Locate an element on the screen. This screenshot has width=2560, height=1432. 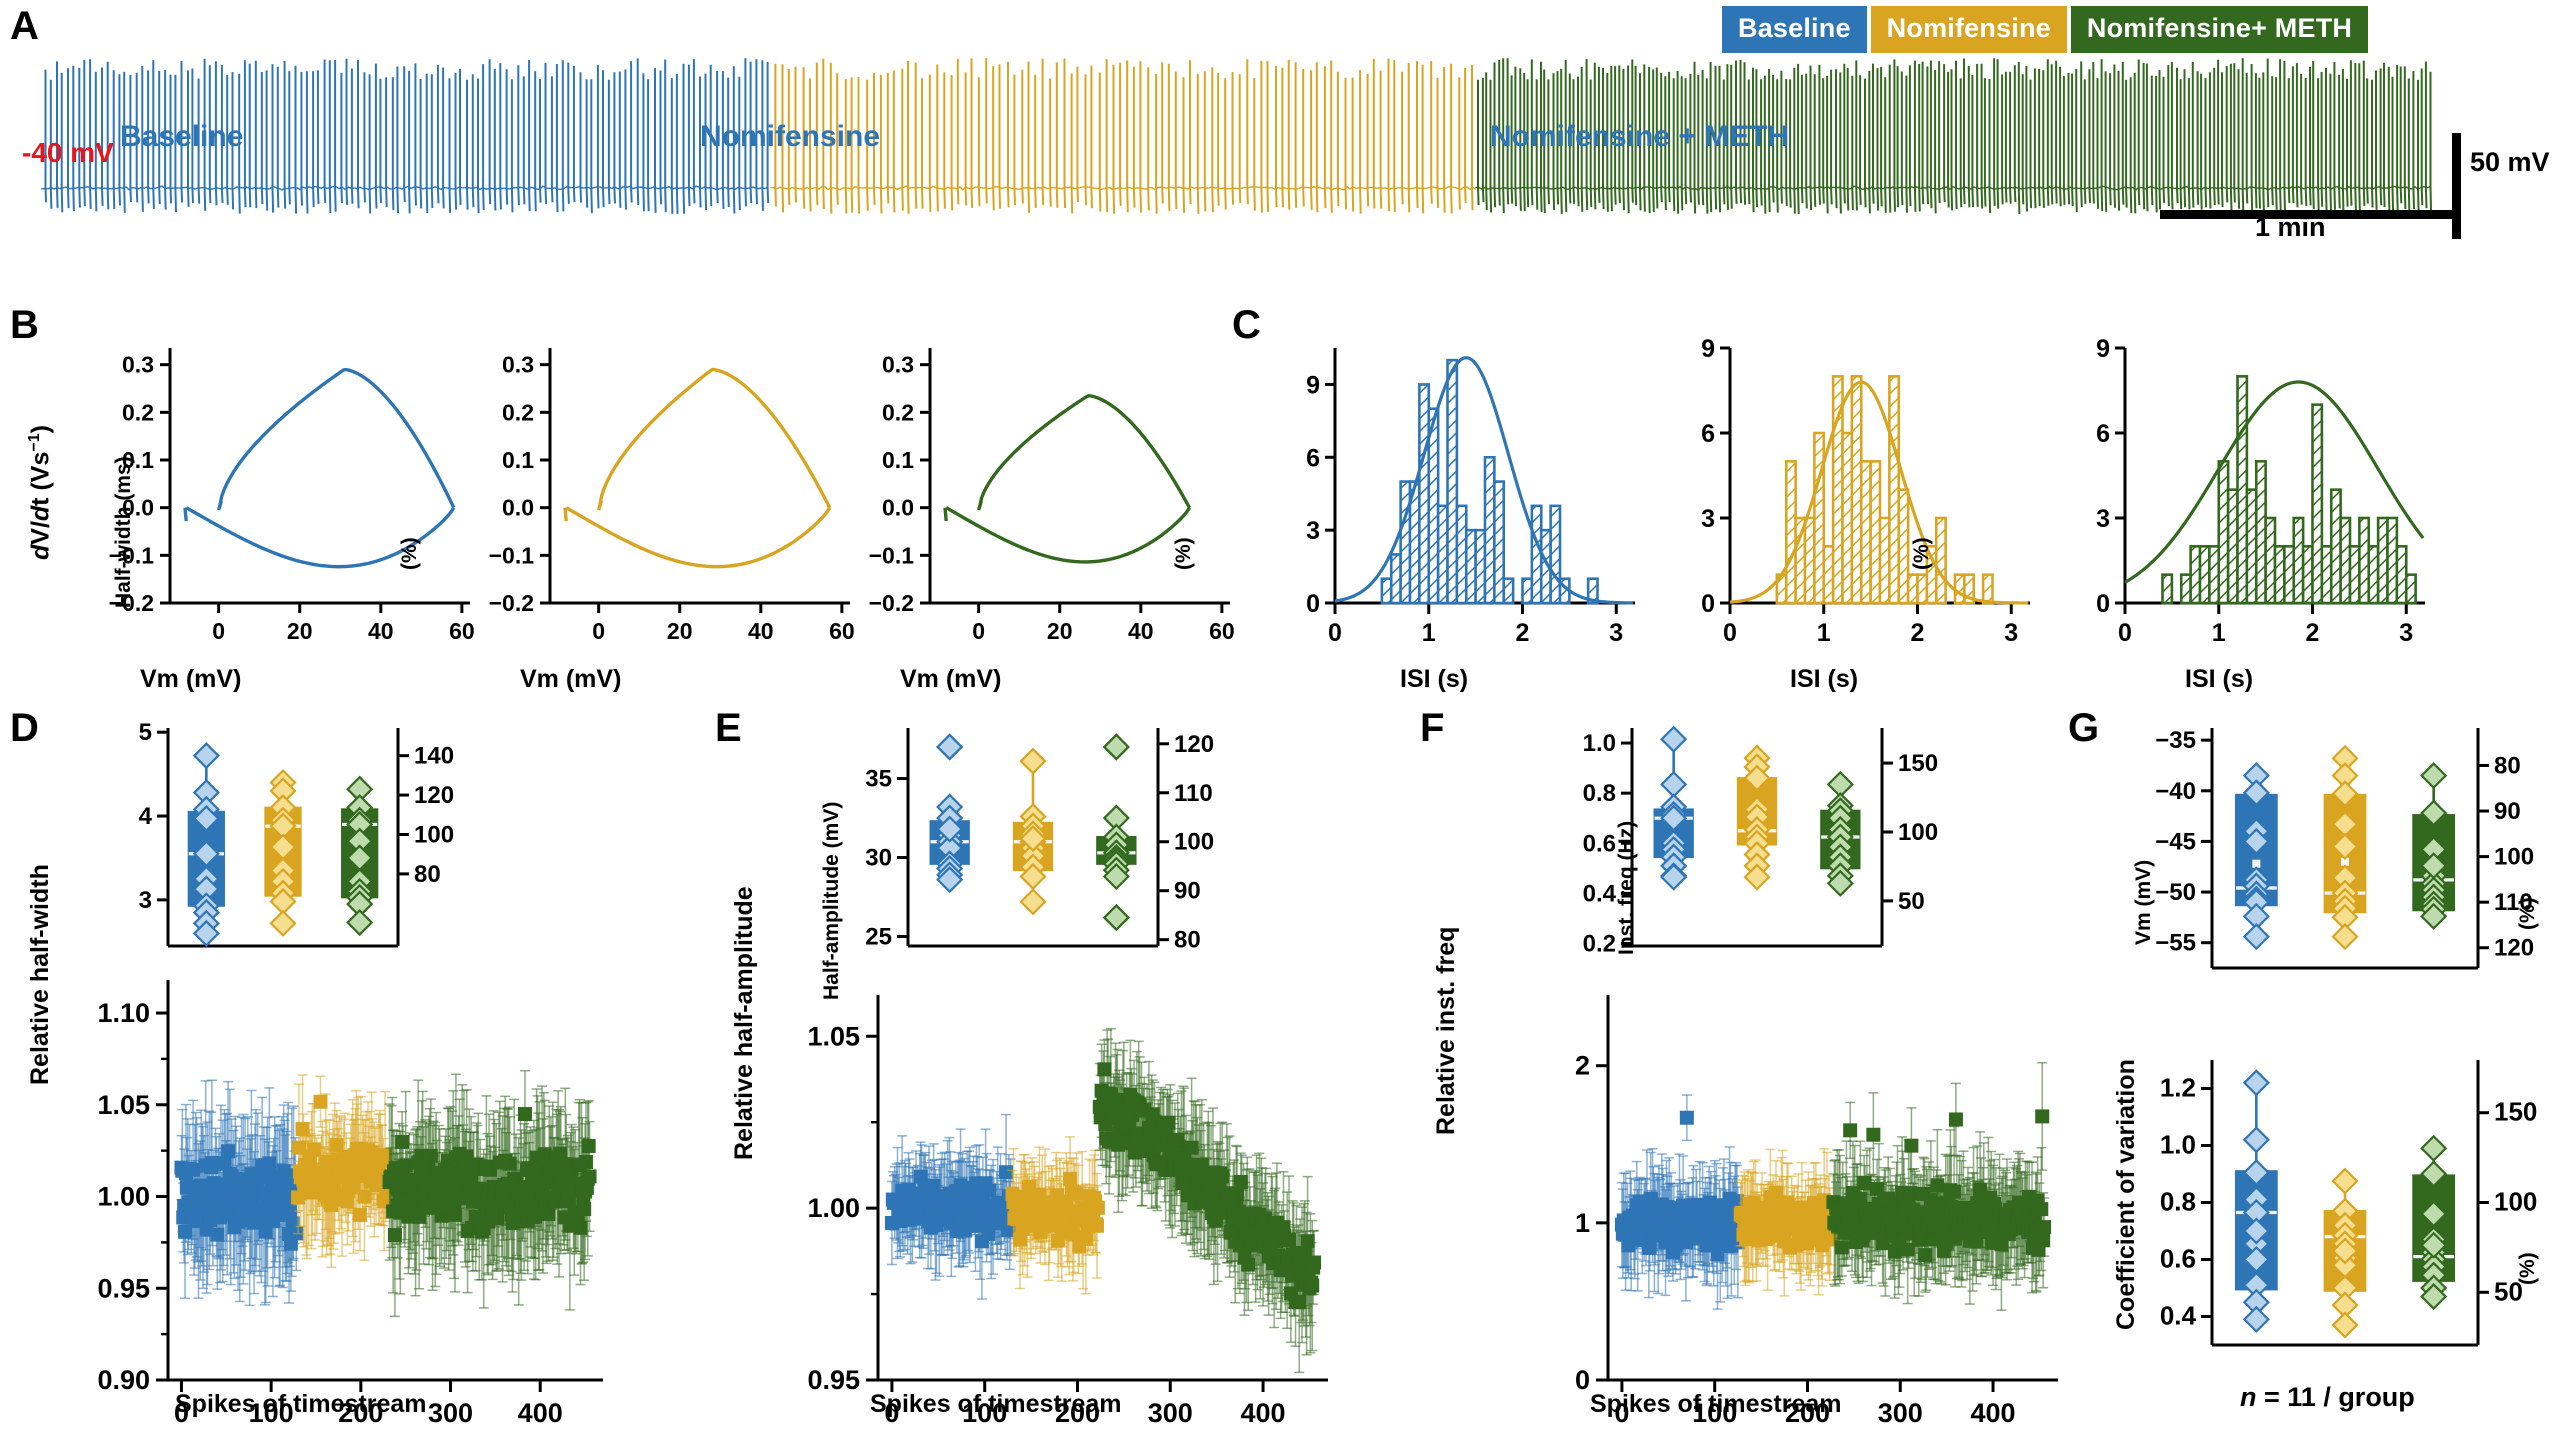
panel-b-xtick: 0 is located at coordinates (218, 631).